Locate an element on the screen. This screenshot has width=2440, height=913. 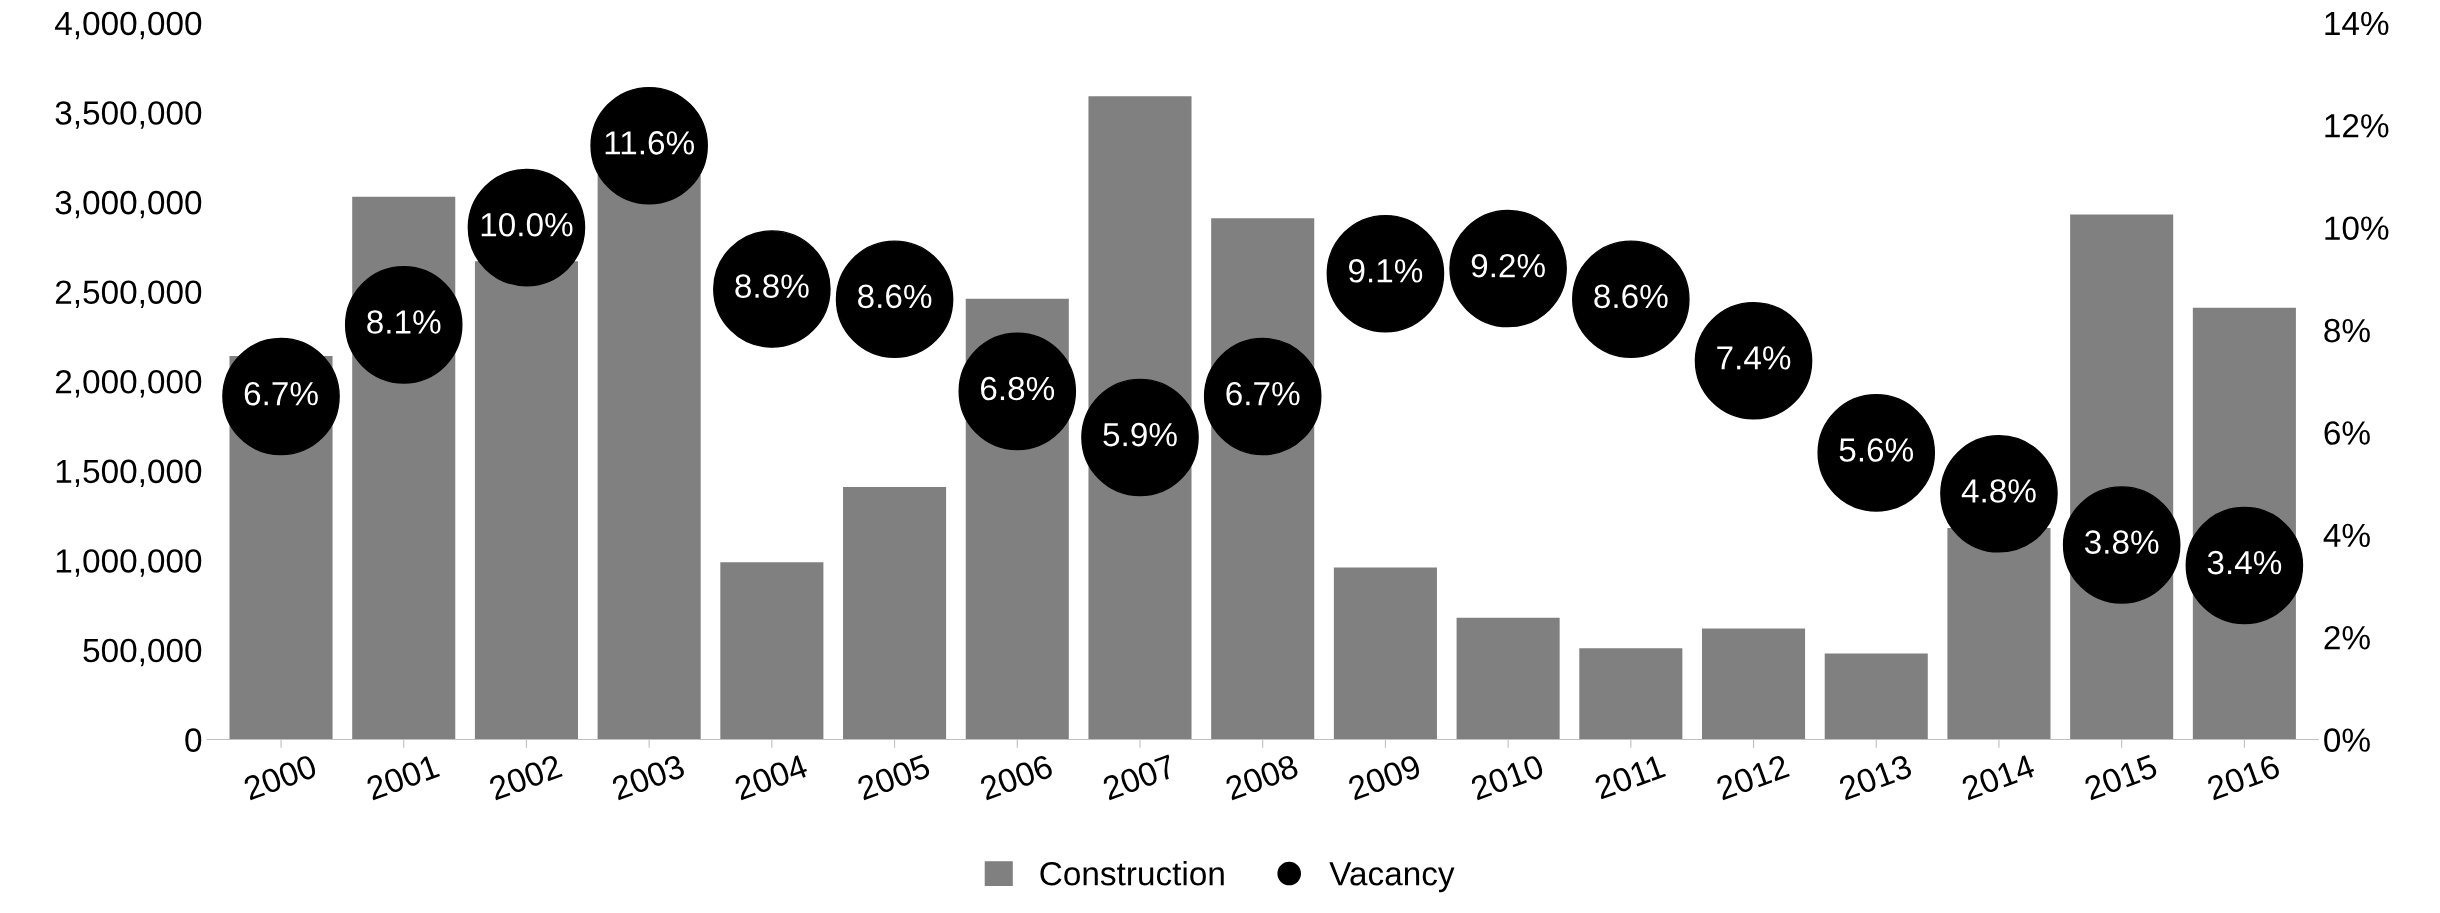
y-tick-label: 1,000,000 is located at coordinates (129, 563).